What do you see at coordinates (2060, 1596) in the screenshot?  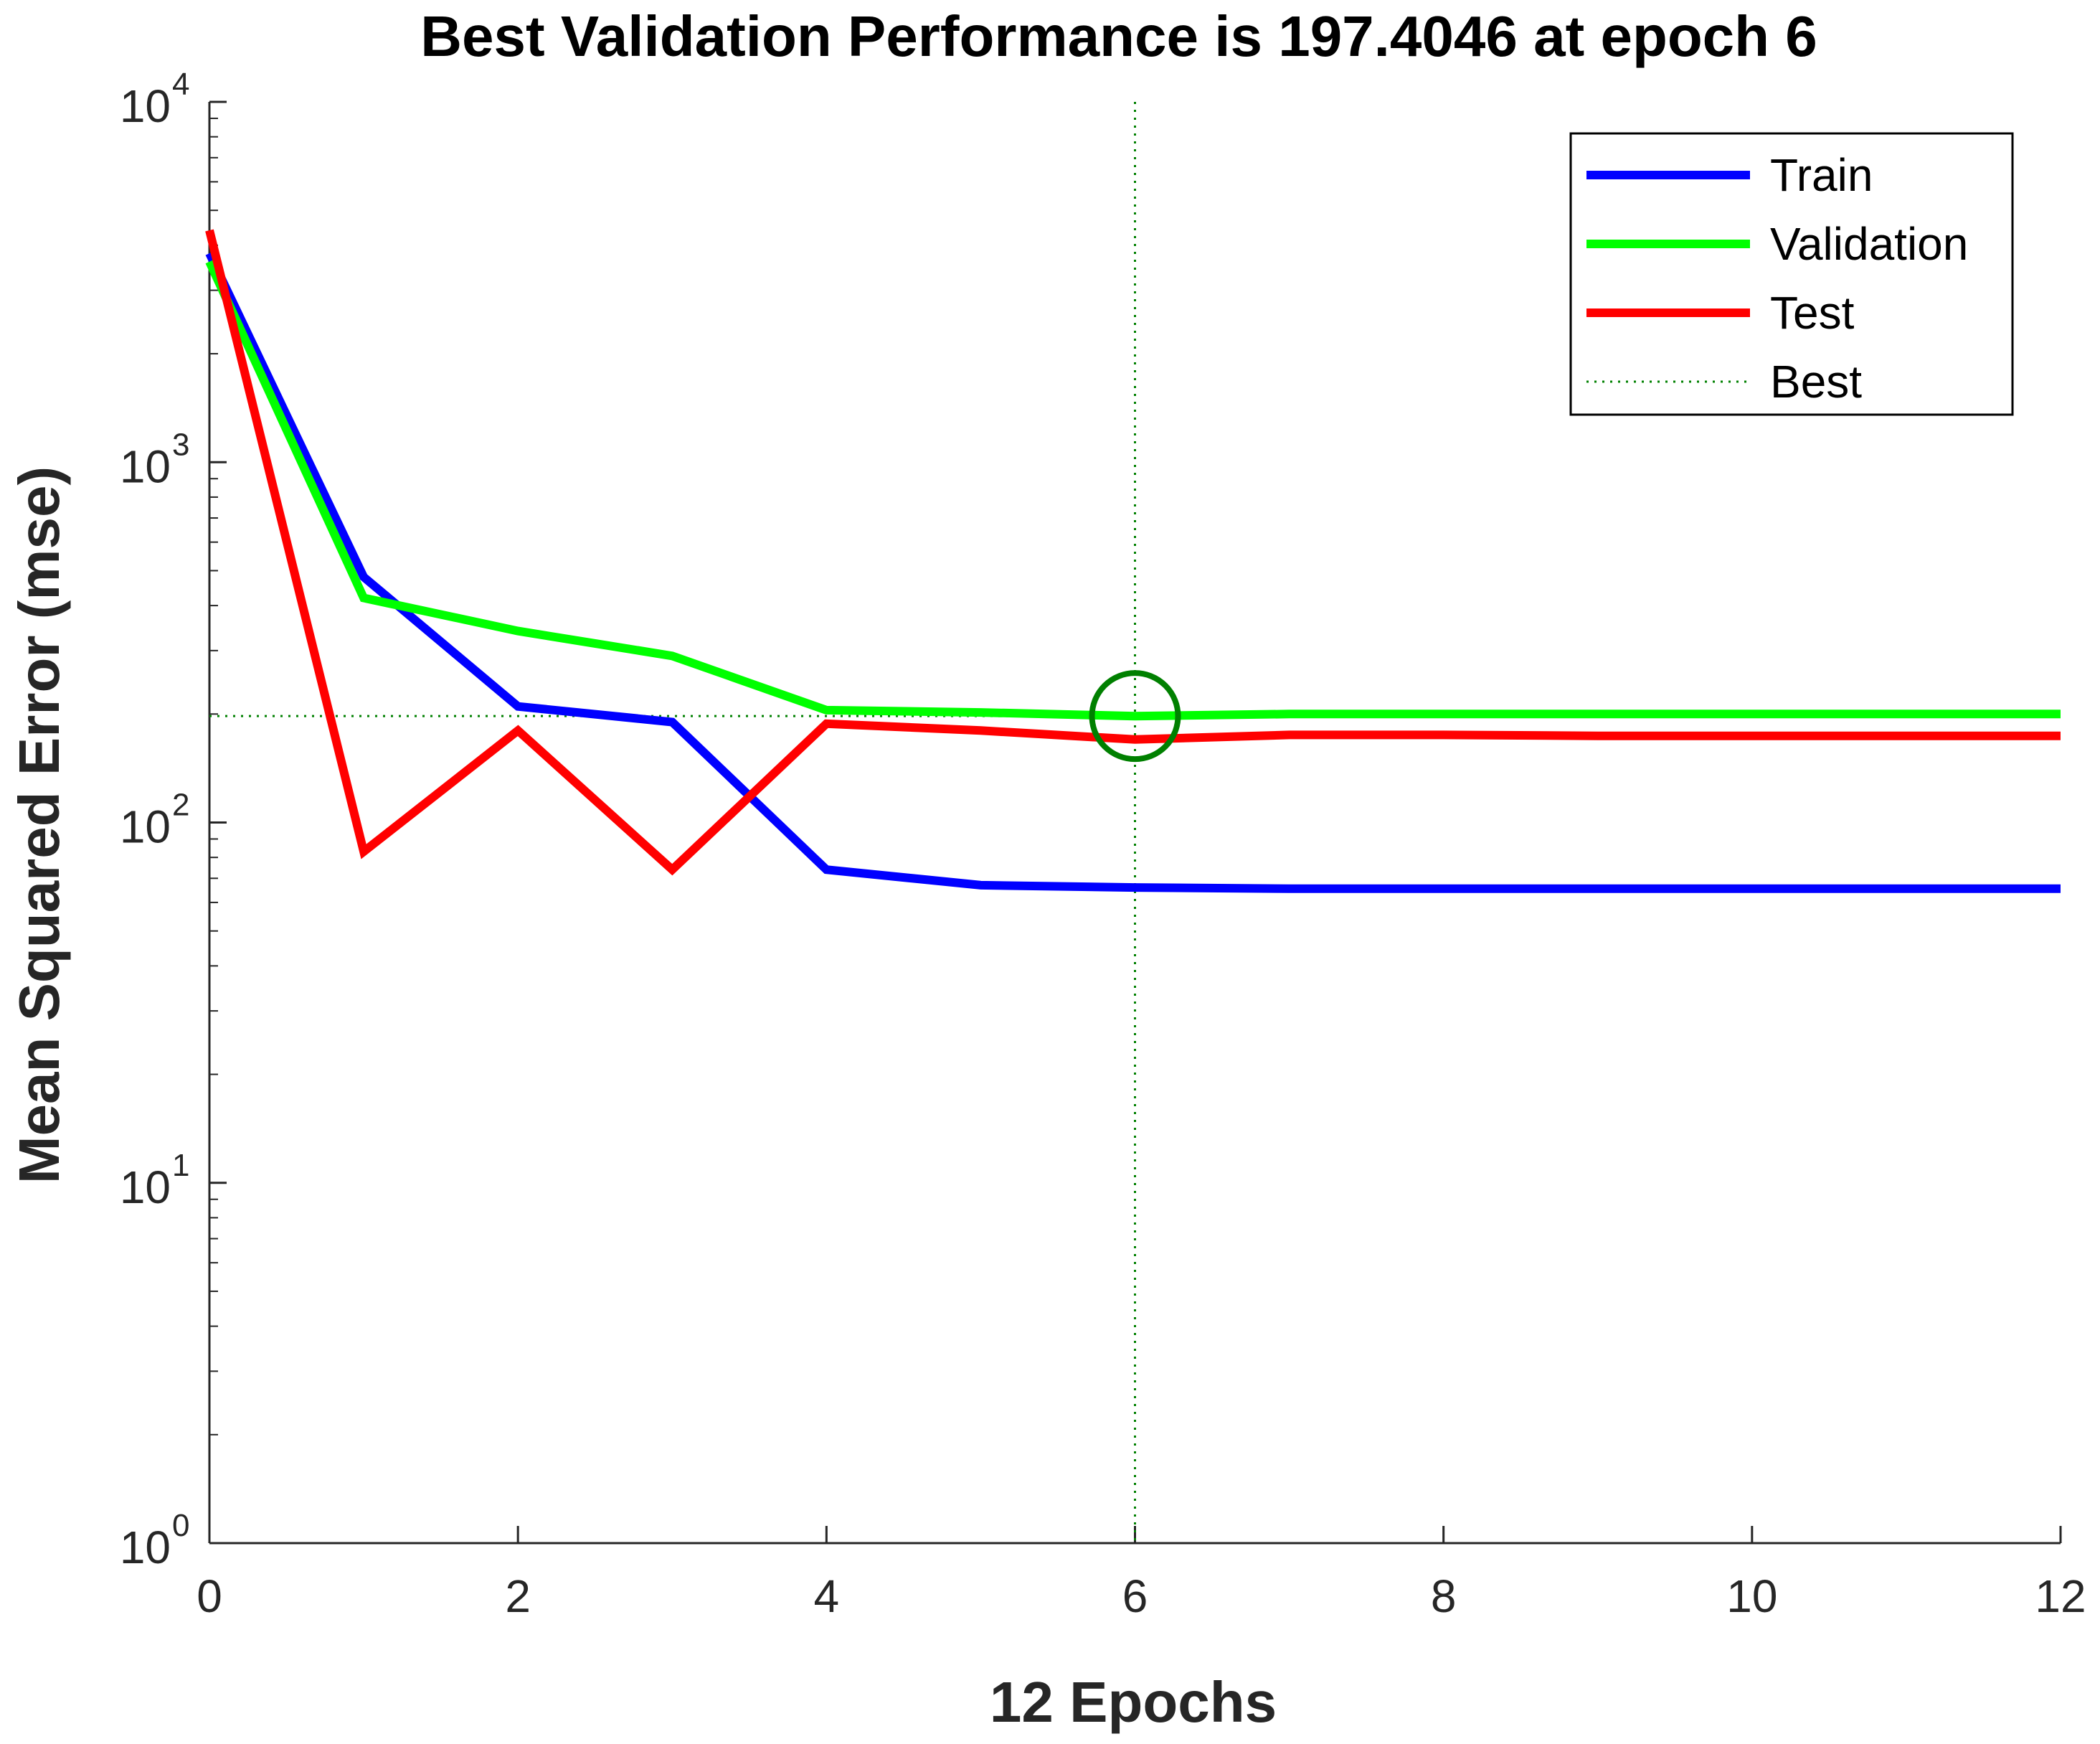 I see `x-tick-label: 12` at bounding box center [2060, 1596].